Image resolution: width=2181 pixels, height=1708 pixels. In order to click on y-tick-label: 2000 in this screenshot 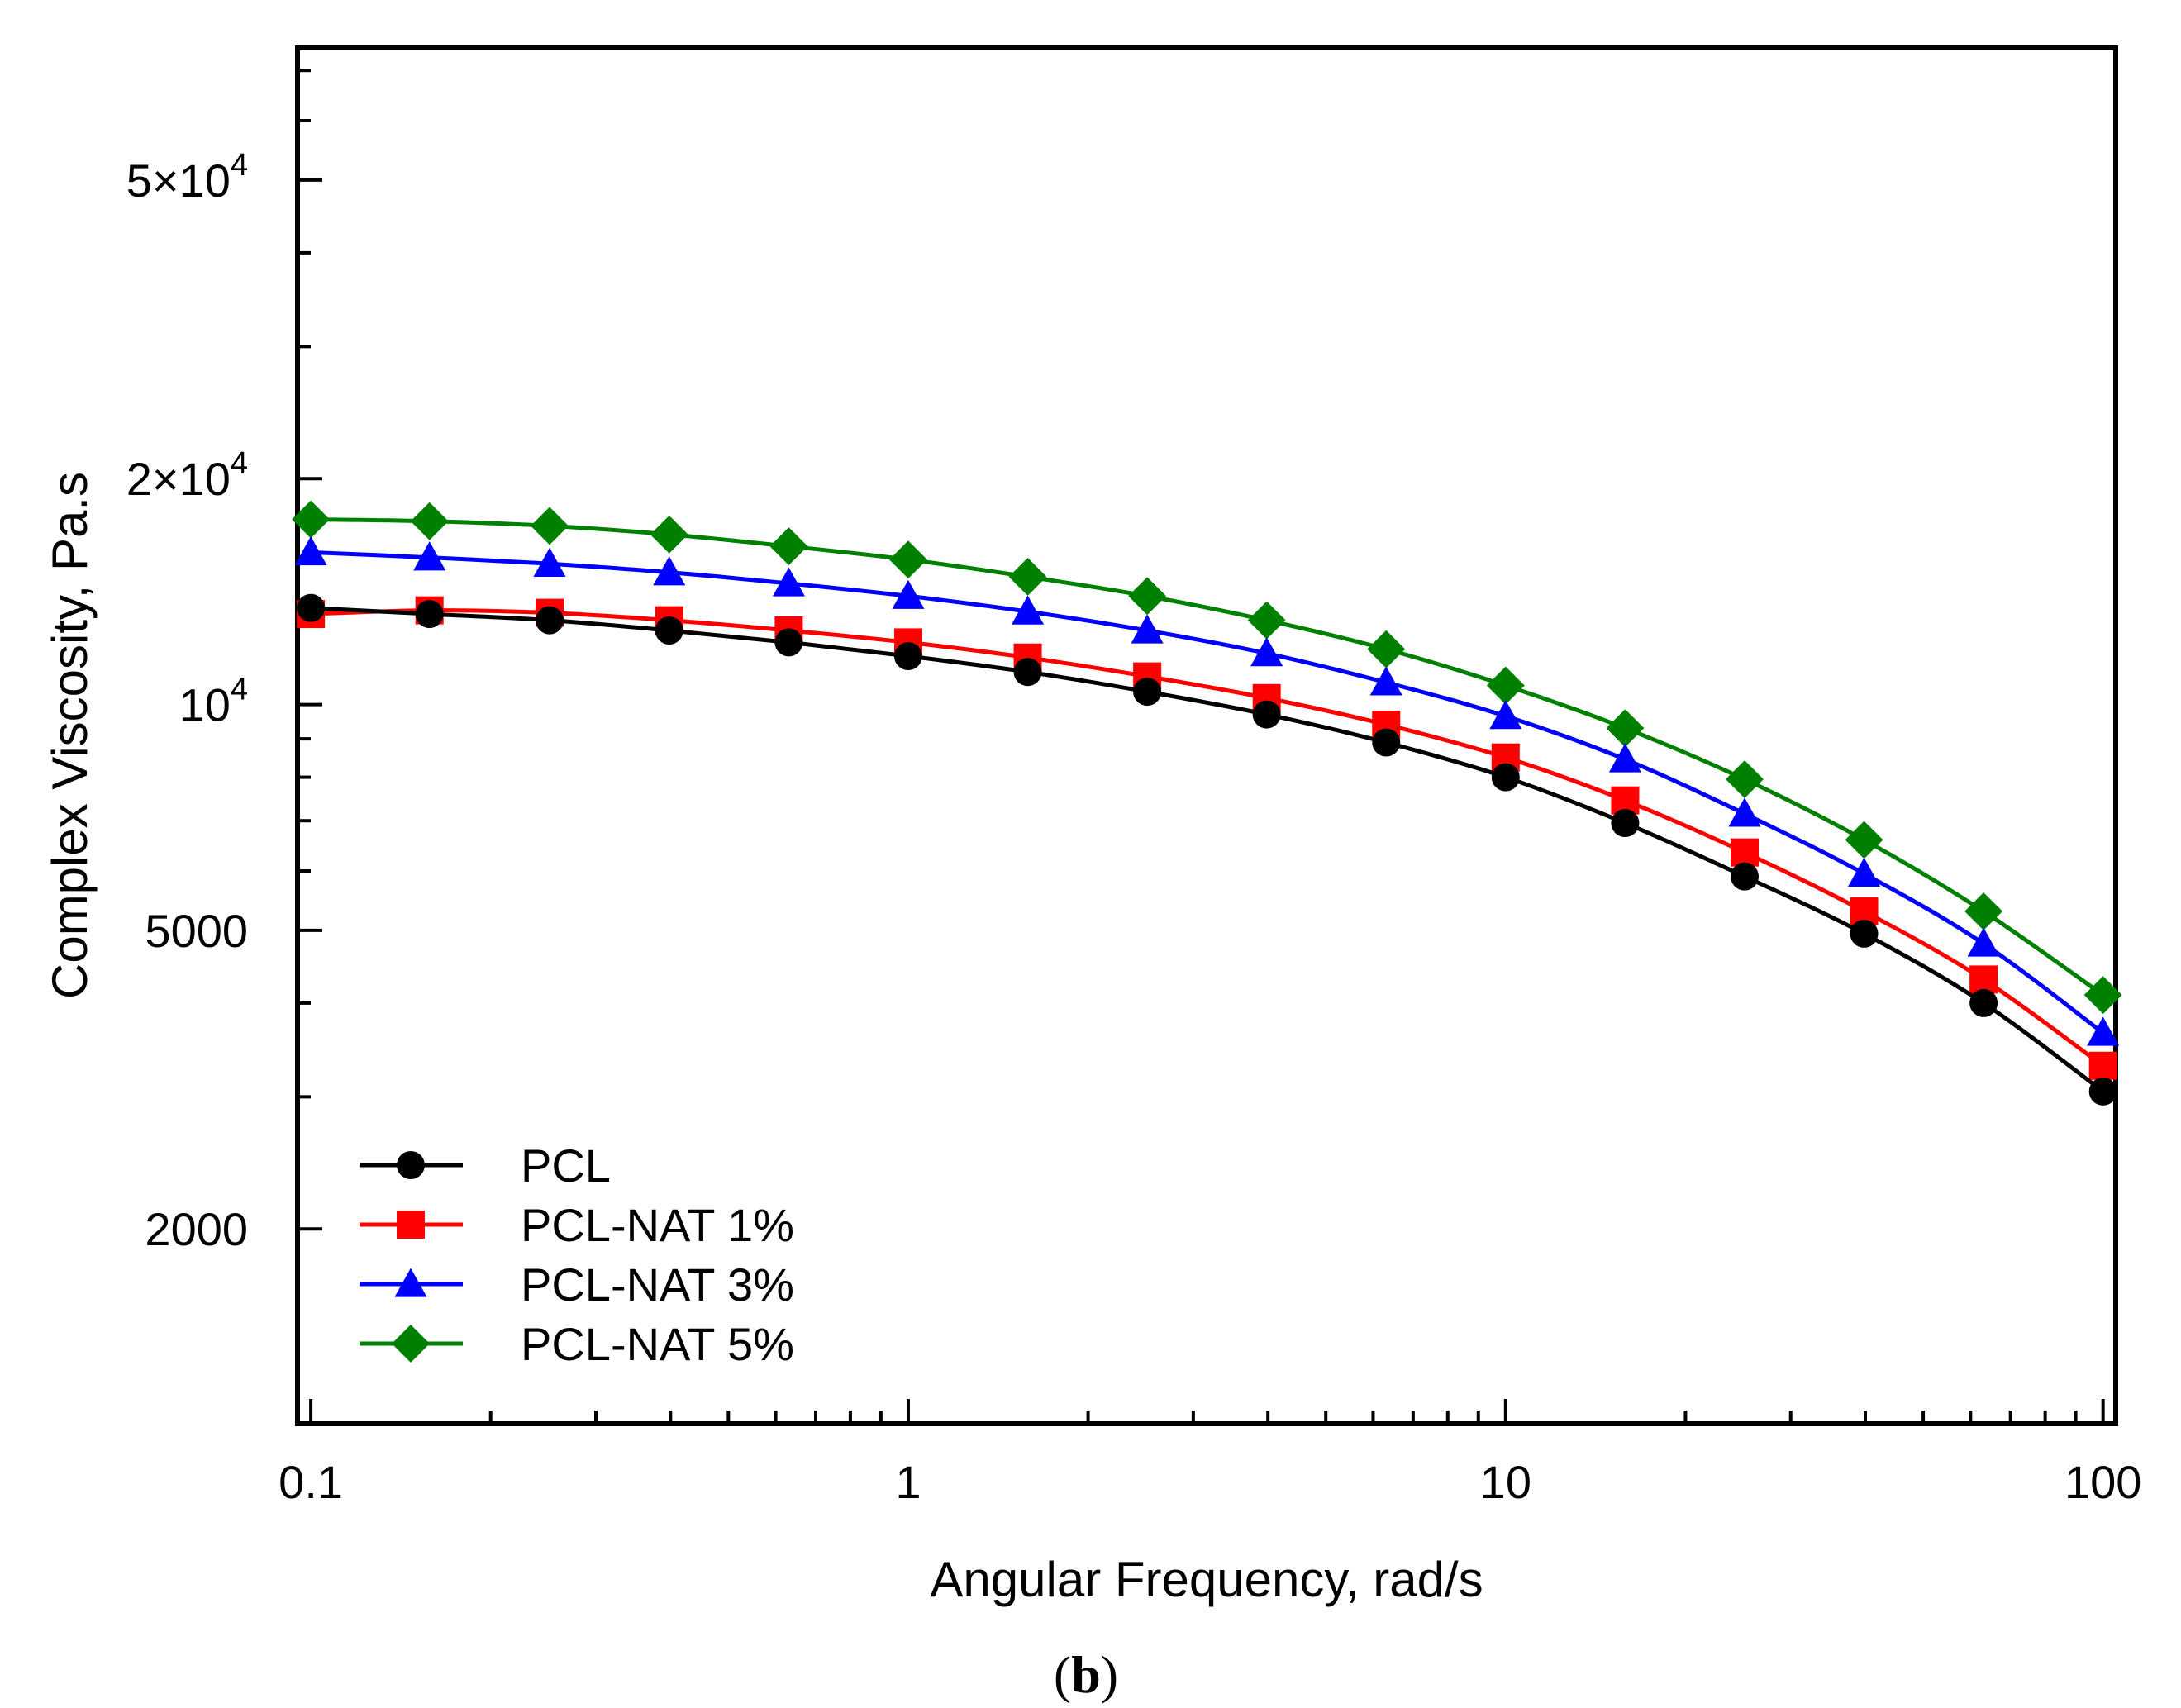, I will do `click(196, 1229)`.